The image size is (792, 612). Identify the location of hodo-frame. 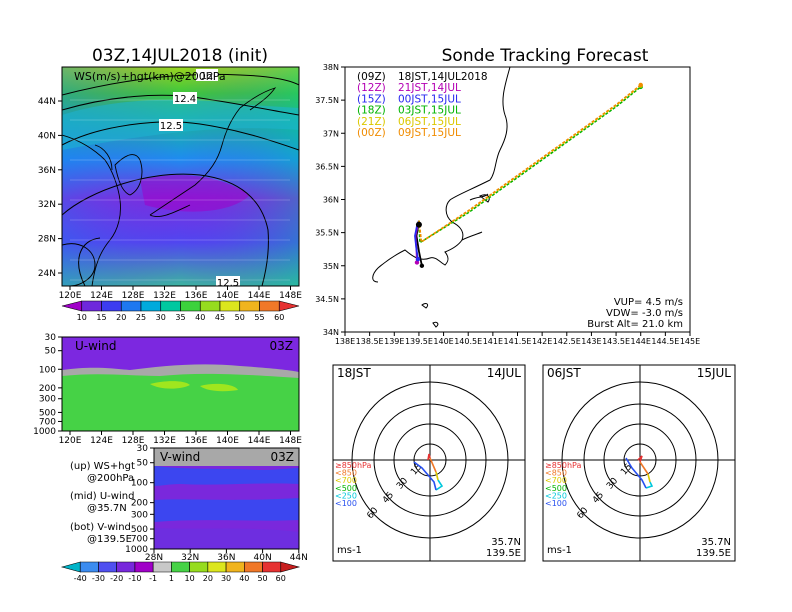
(639, 463).